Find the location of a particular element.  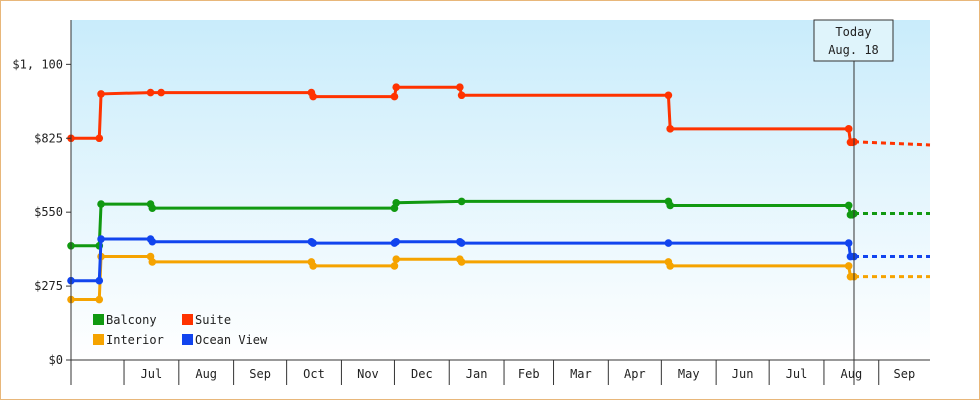

x-tick-label: Feb is located at coordinates (529, 374).